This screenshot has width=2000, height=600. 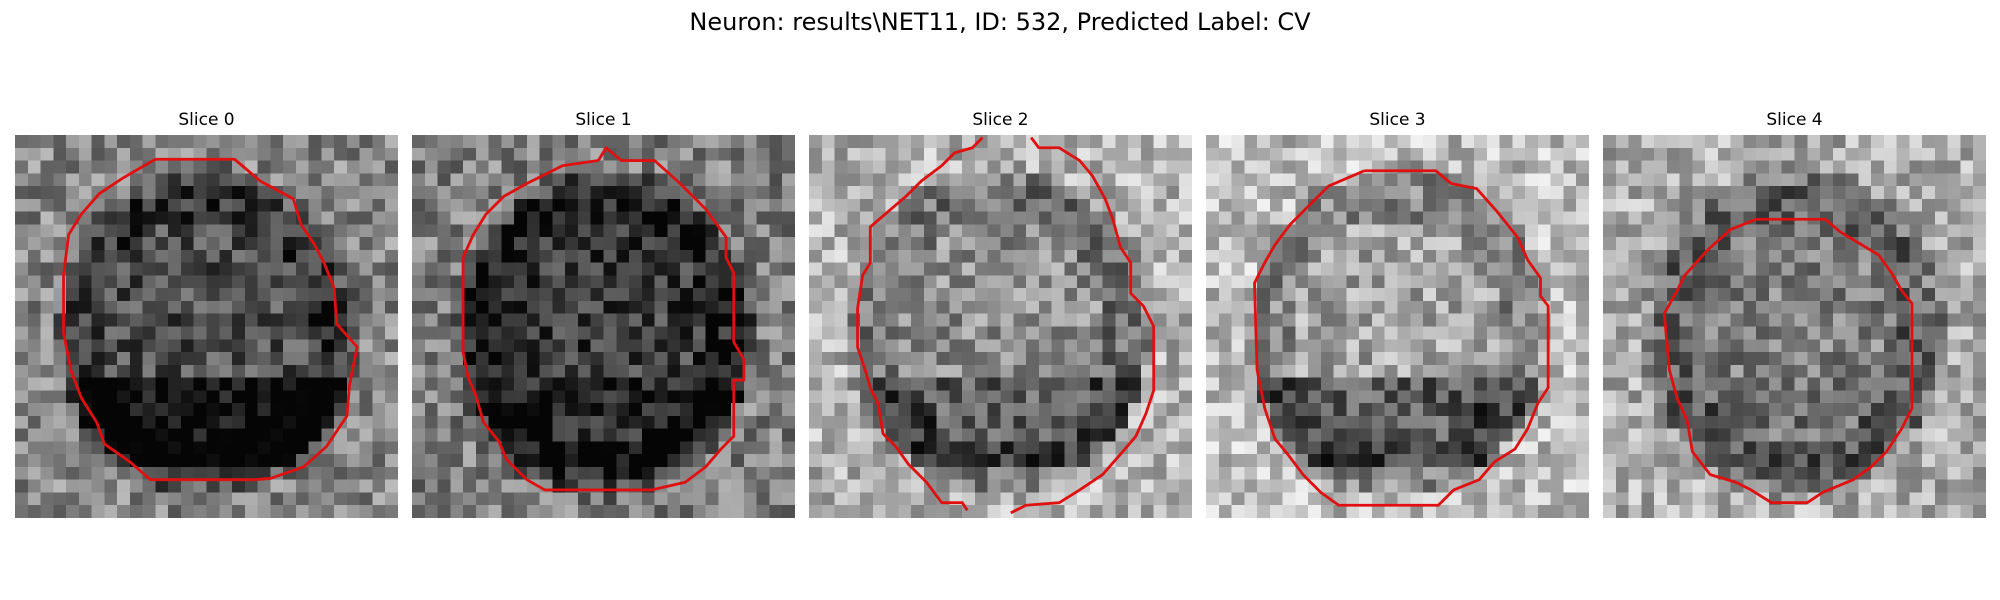 What do you see at coordinates (206, 120) in the screenshot?
I see `slice-title-0: Slice 0` at bounding box center [206, 120].